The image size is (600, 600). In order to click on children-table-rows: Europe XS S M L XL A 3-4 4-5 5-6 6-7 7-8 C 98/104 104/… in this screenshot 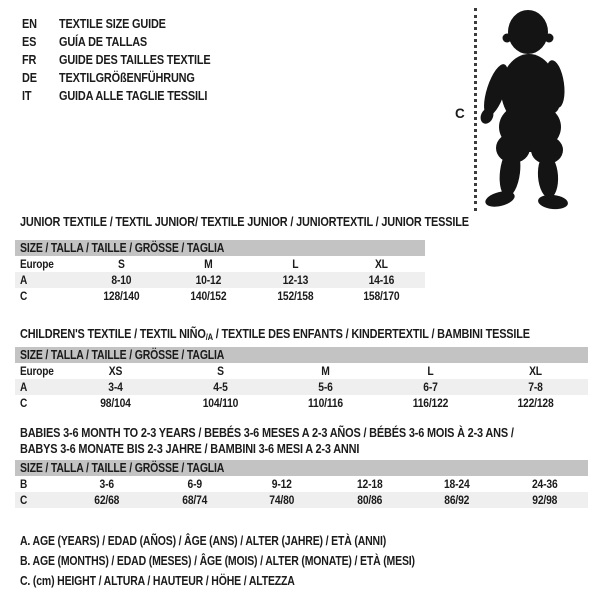, I will do `click(301, 387)`.